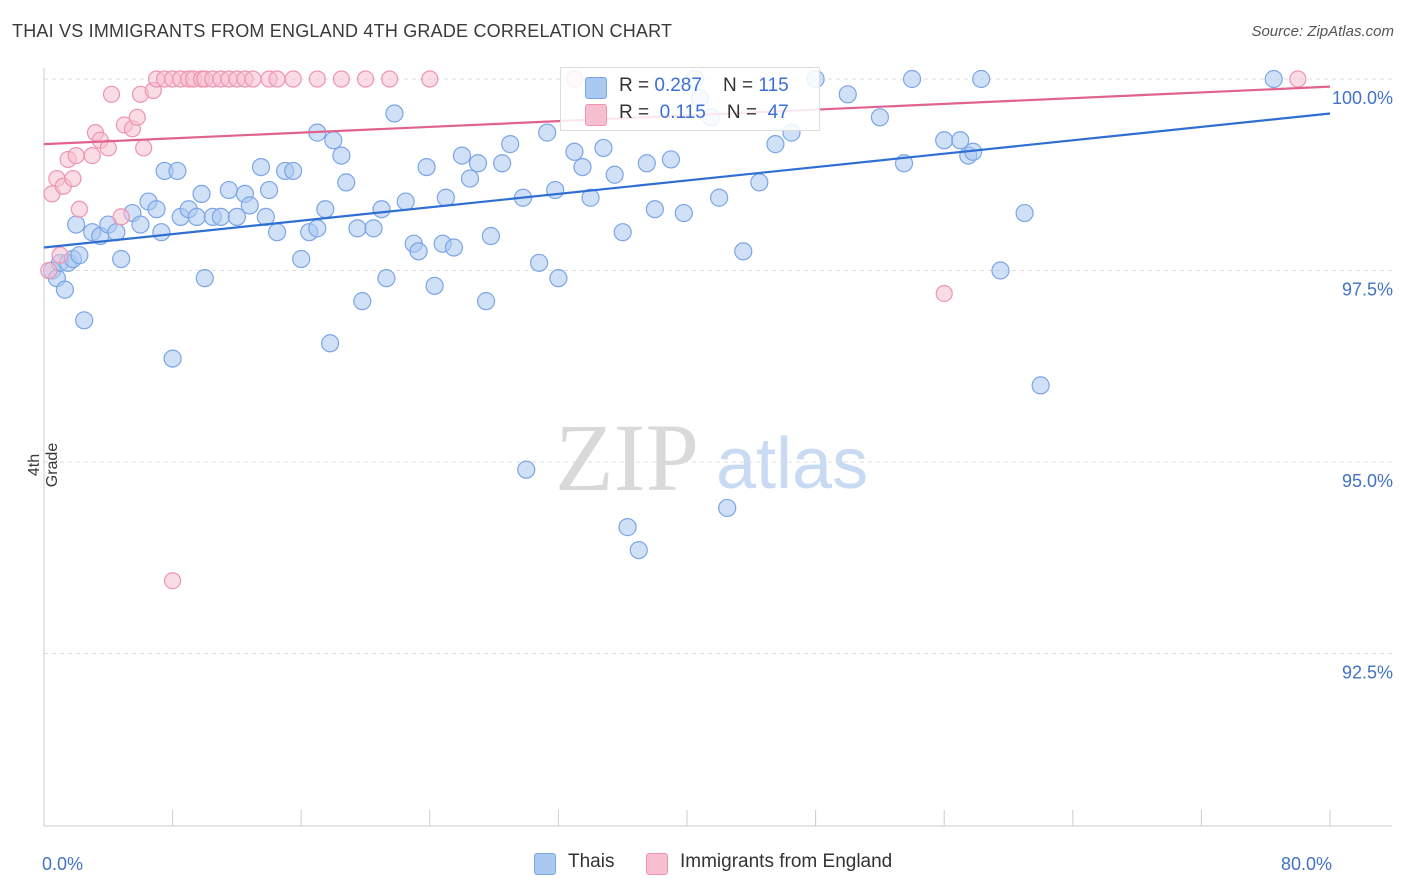 Image resolution: width=1406 pixels, height=892 pixels. I want to click on legend-label-thais: Thais, so click(591, 861).